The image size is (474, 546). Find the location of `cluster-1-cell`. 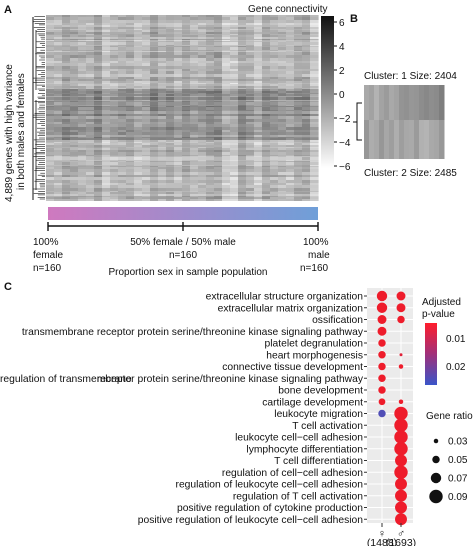

cluster-1-cell is located at coordinates (387, 102).